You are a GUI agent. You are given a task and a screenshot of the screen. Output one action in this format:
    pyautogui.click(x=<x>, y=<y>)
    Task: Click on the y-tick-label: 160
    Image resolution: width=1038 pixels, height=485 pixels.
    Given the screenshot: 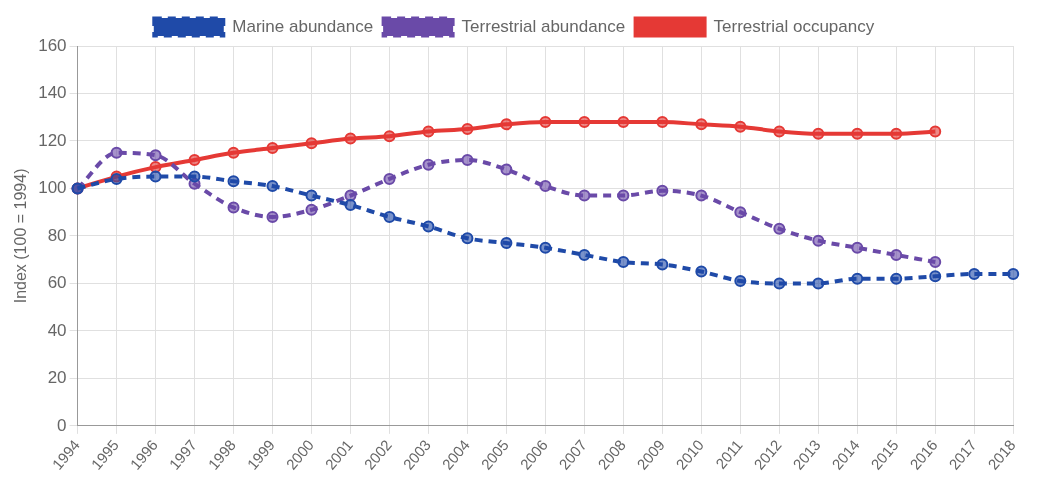 What is the action you would take?
    pyautogui.click(x=52, y=45)
    